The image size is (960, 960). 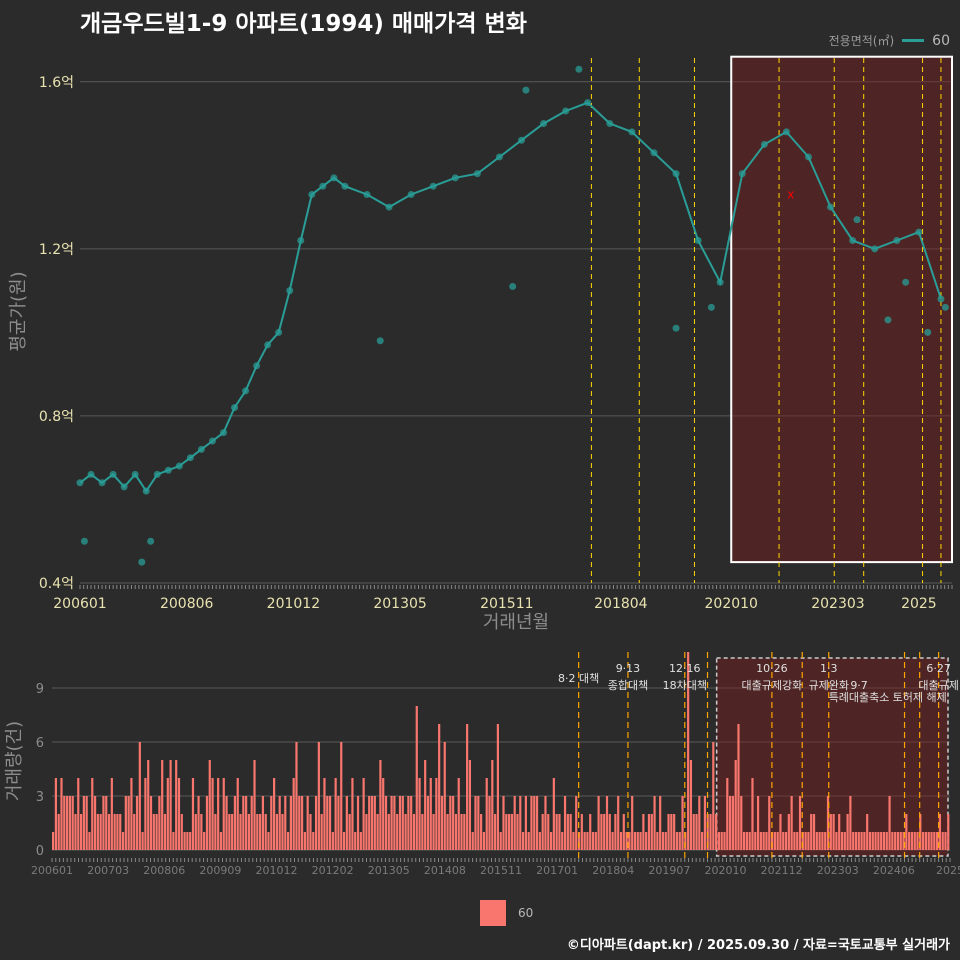 I want to click on x-tick-label-bottom: 202303, so click(x=838, y=870).